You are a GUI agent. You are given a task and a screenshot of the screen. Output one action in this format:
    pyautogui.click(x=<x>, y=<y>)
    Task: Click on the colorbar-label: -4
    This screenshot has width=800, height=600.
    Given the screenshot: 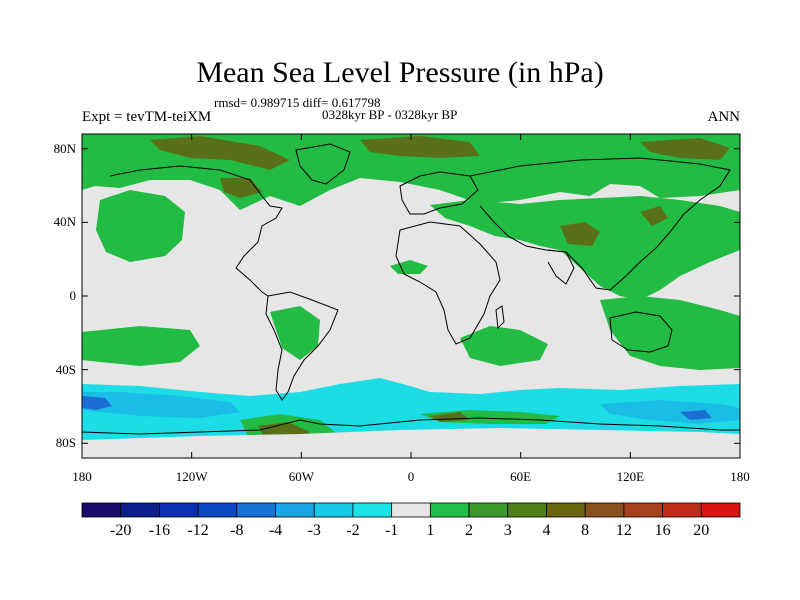 What is the action you would take?
    pyautogui.click(x=275, y=530)
    